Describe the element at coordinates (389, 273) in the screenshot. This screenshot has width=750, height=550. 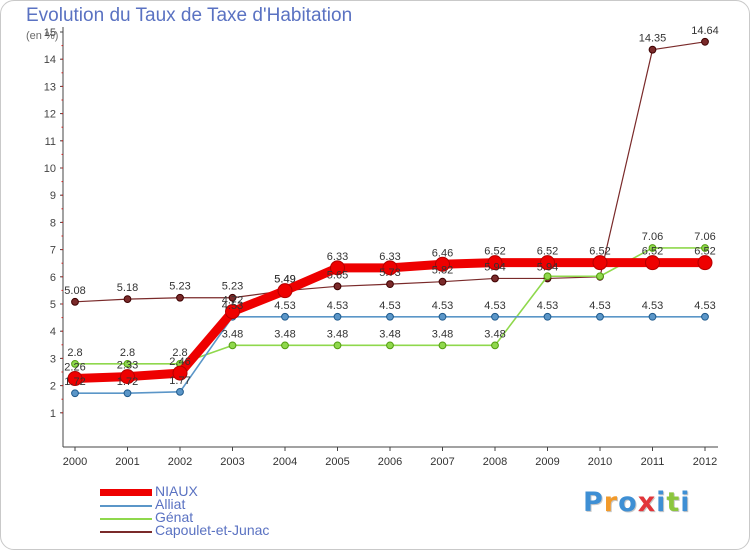
I see `data-label: 5.73` at that location.